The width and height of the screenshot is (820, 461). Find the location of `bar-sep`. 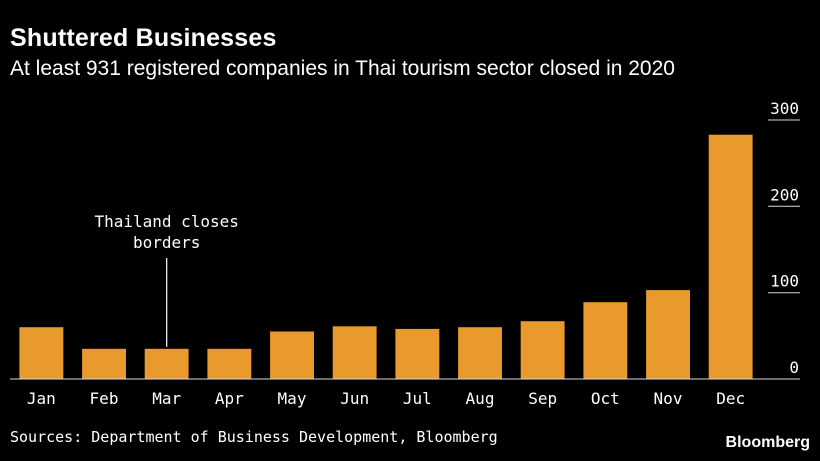

bar-sep is located at coordinates (542, 350).